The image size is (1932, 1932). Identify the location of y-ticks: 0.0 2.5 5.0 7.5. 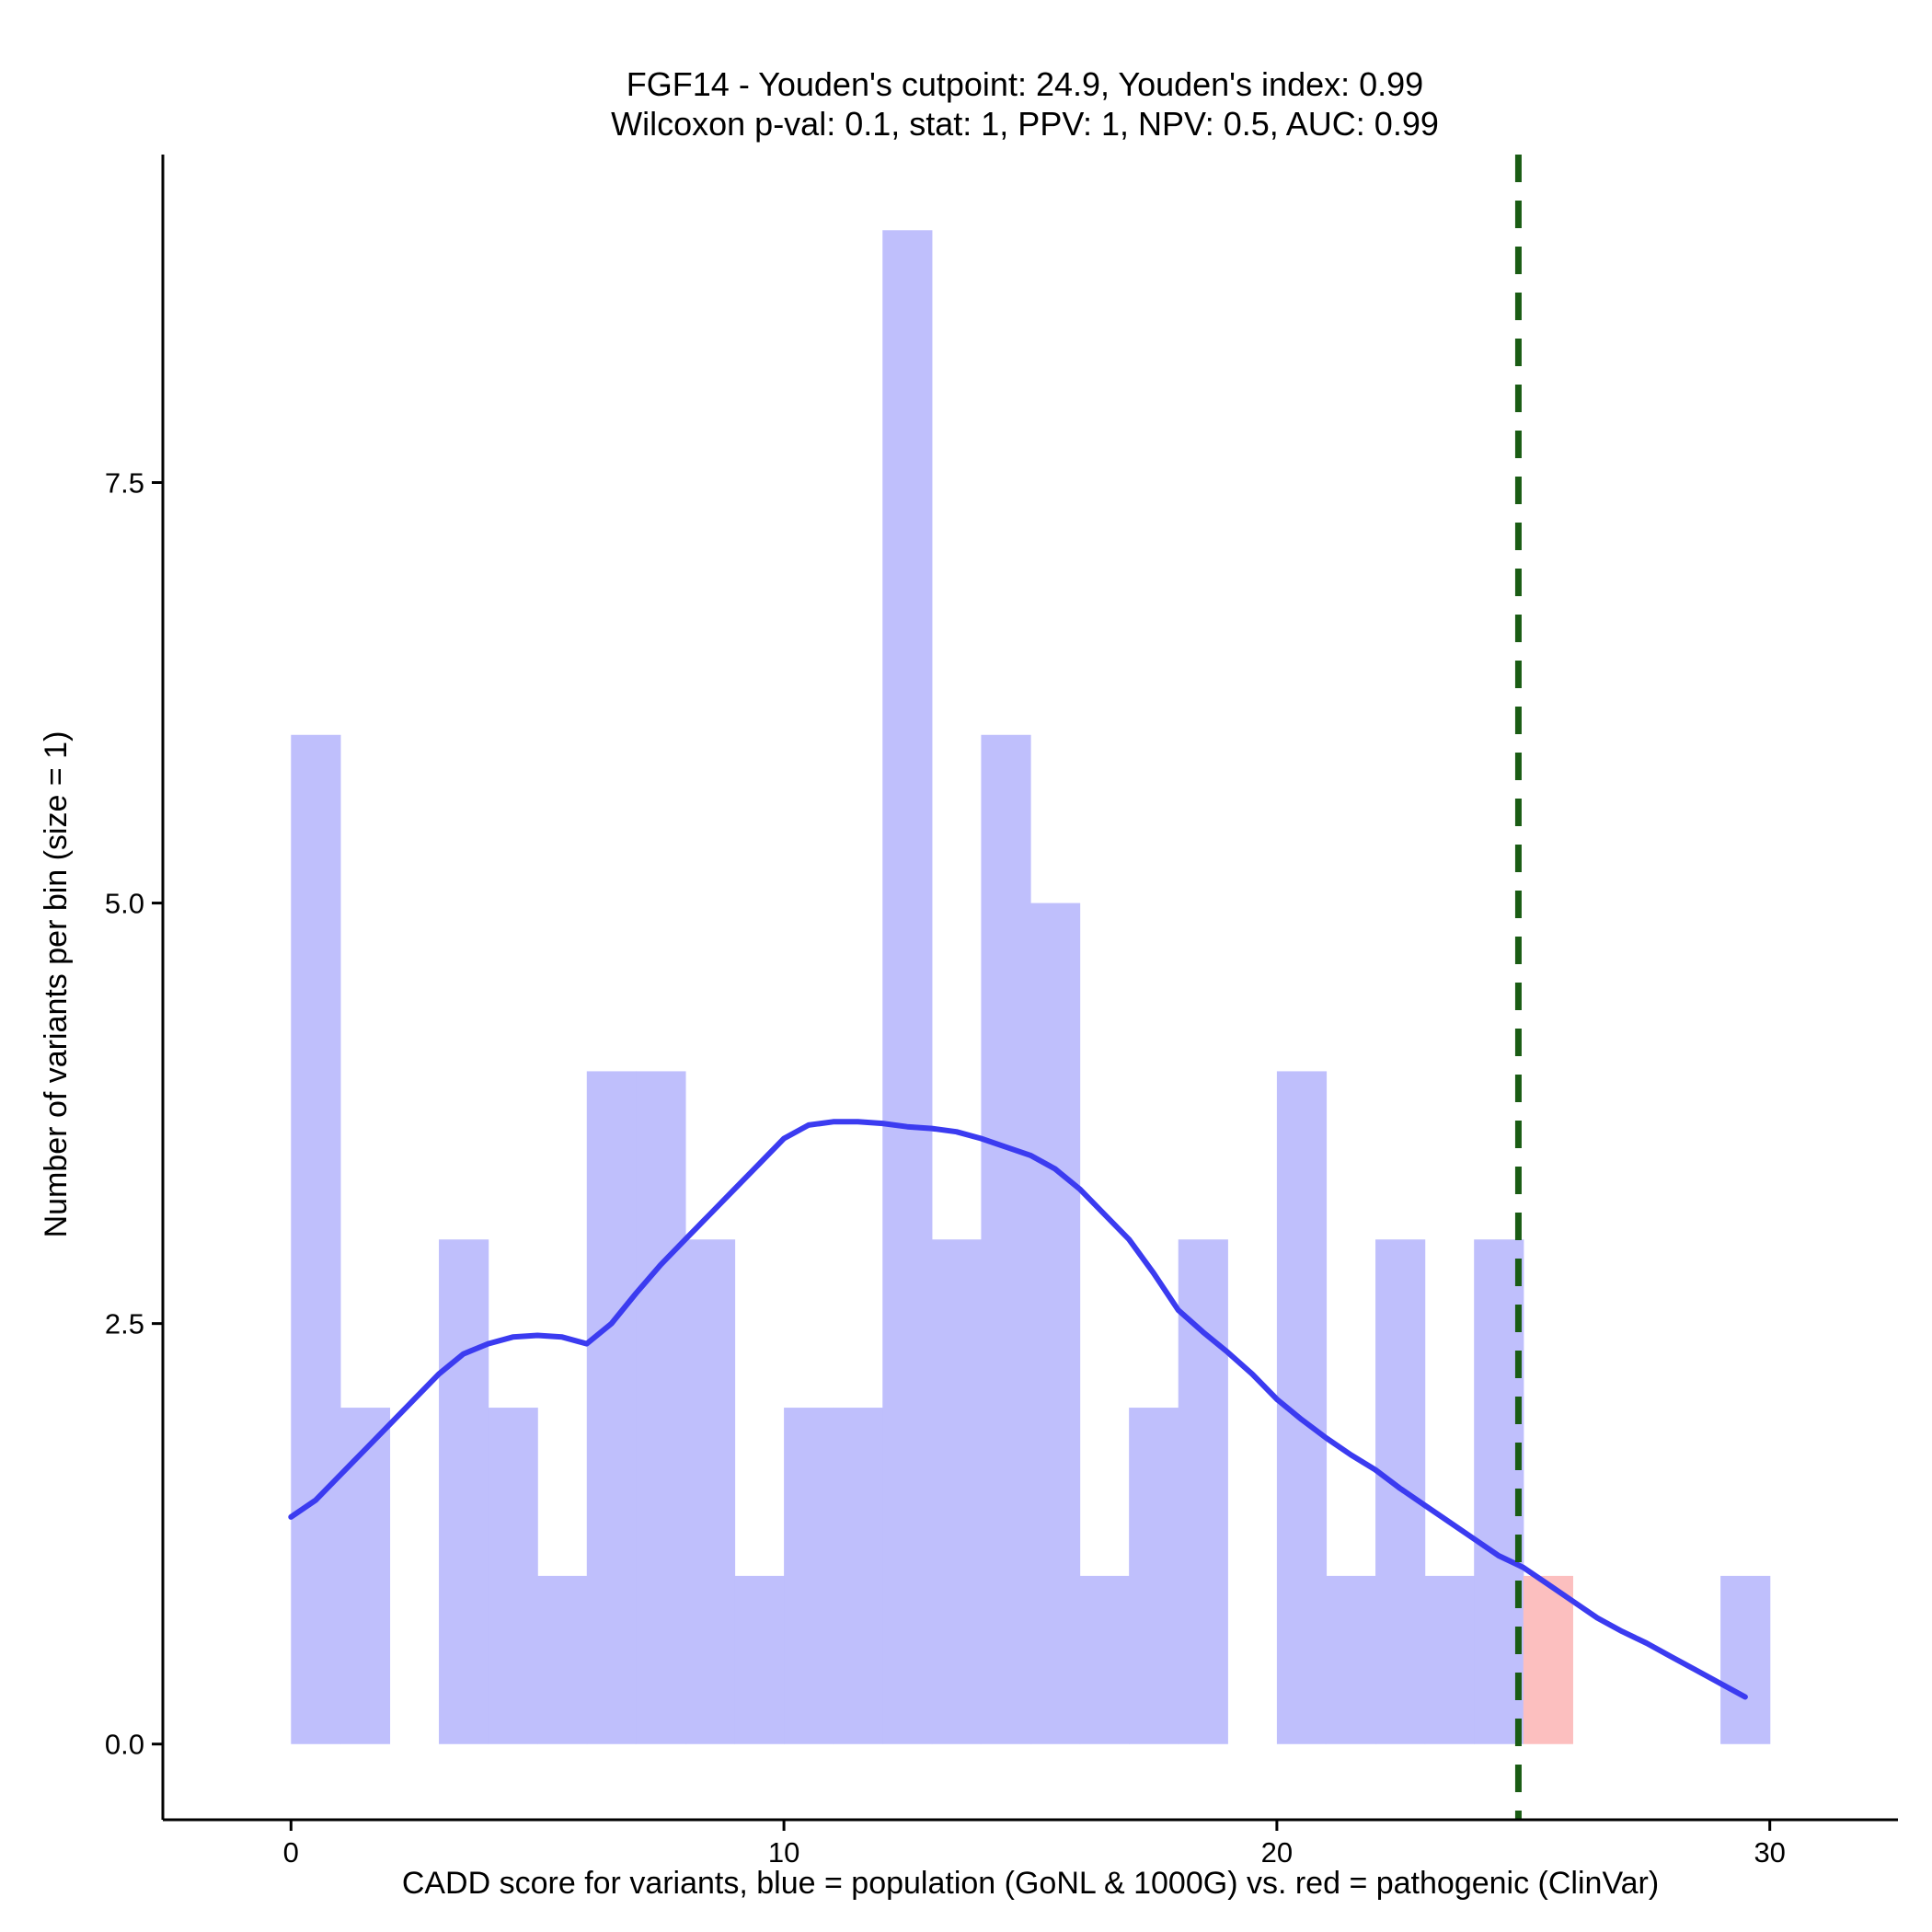
(134, 1114).